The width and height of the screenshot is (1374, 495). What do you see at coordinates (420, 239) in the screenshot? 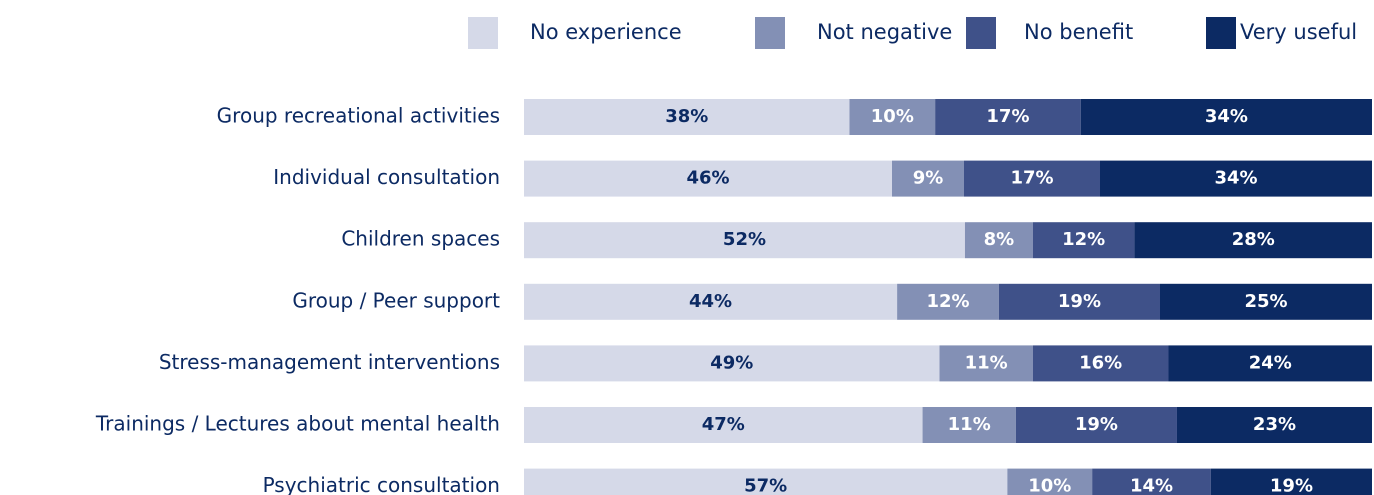
I see `category-label: Children spaces` at bounding box center [420, 239].